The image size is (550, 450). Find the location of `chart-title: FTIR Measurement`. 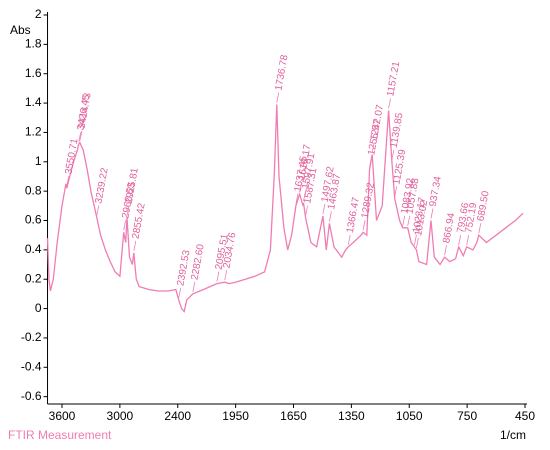

chart-title: FTIR Measurement is located at coordinates (60, 435).